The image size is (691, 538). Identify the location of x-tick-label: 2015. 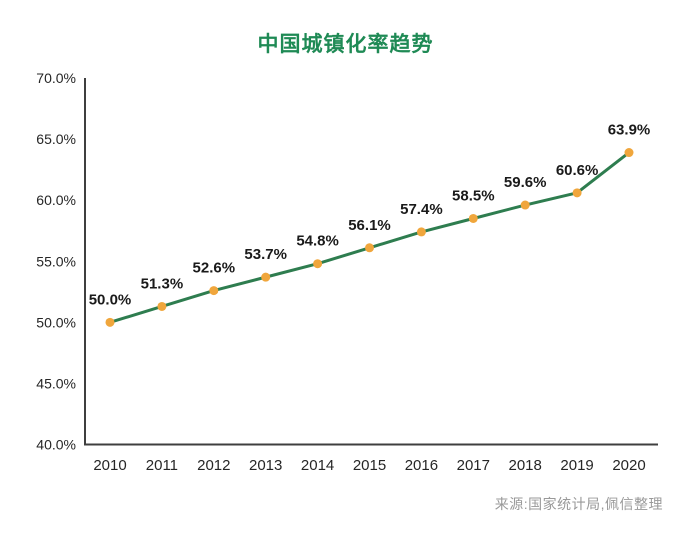
(369, 465).